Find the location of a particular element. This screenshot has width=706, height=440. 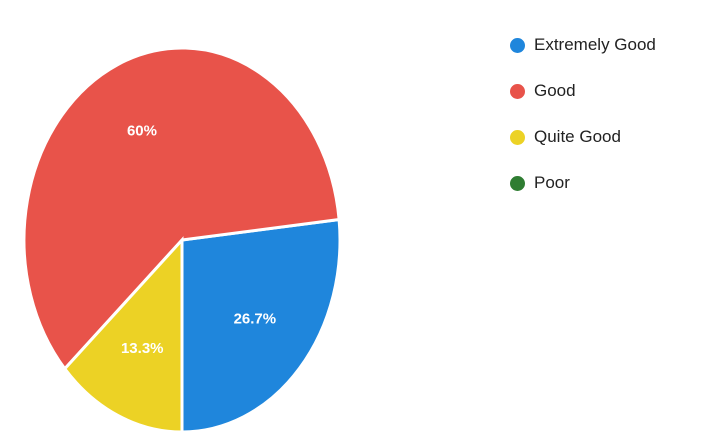

slice-label-extremely-good: 26.7% is located at coordinates (255, 319).